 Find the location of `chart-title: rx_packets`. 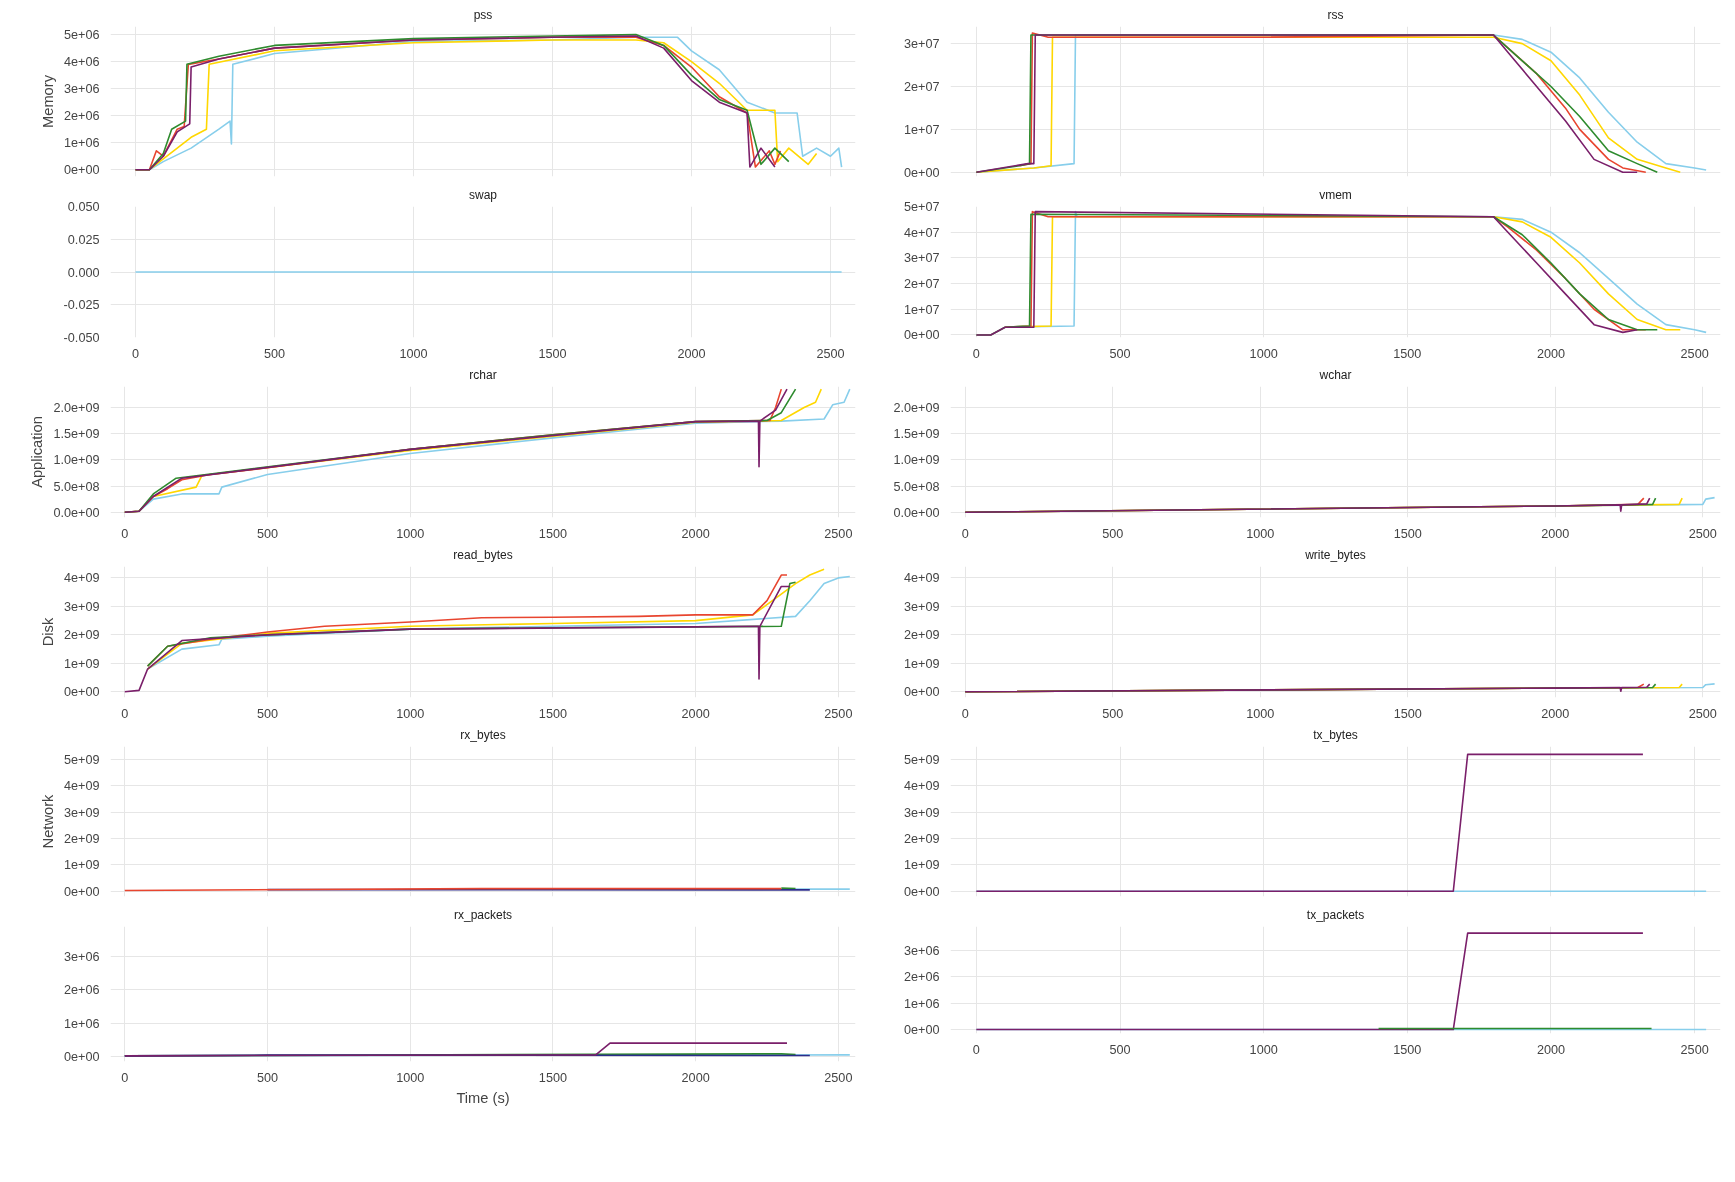

chart-title: rx_packets is located at coordinates (483, 914).